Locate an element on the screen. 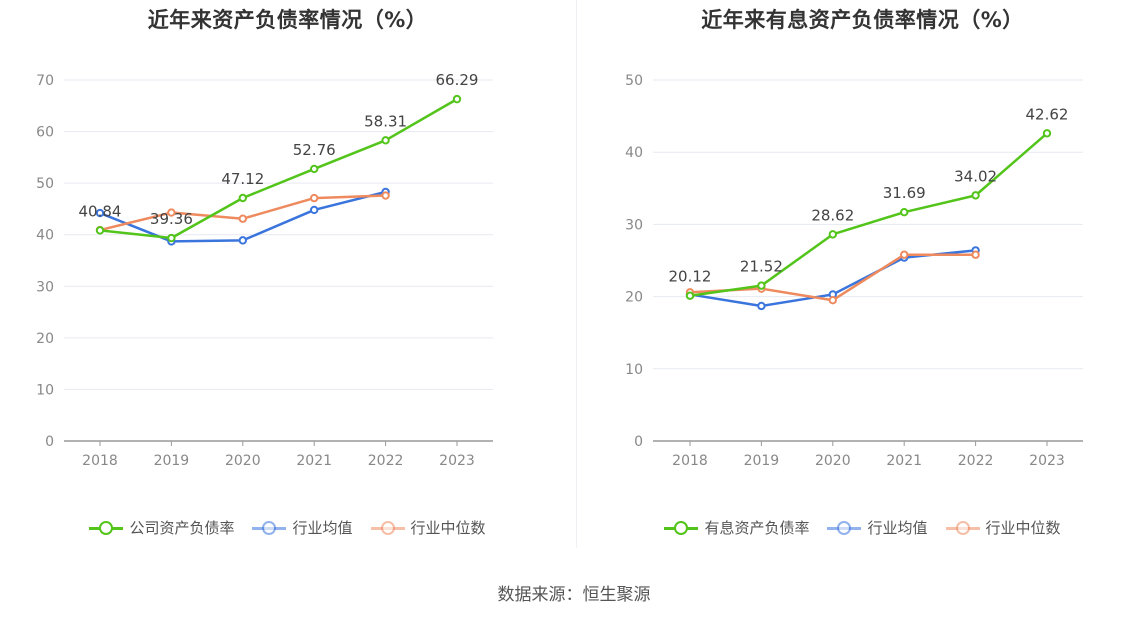  legend-item: 公司资产负债率 is located at coordinates (161, 527).